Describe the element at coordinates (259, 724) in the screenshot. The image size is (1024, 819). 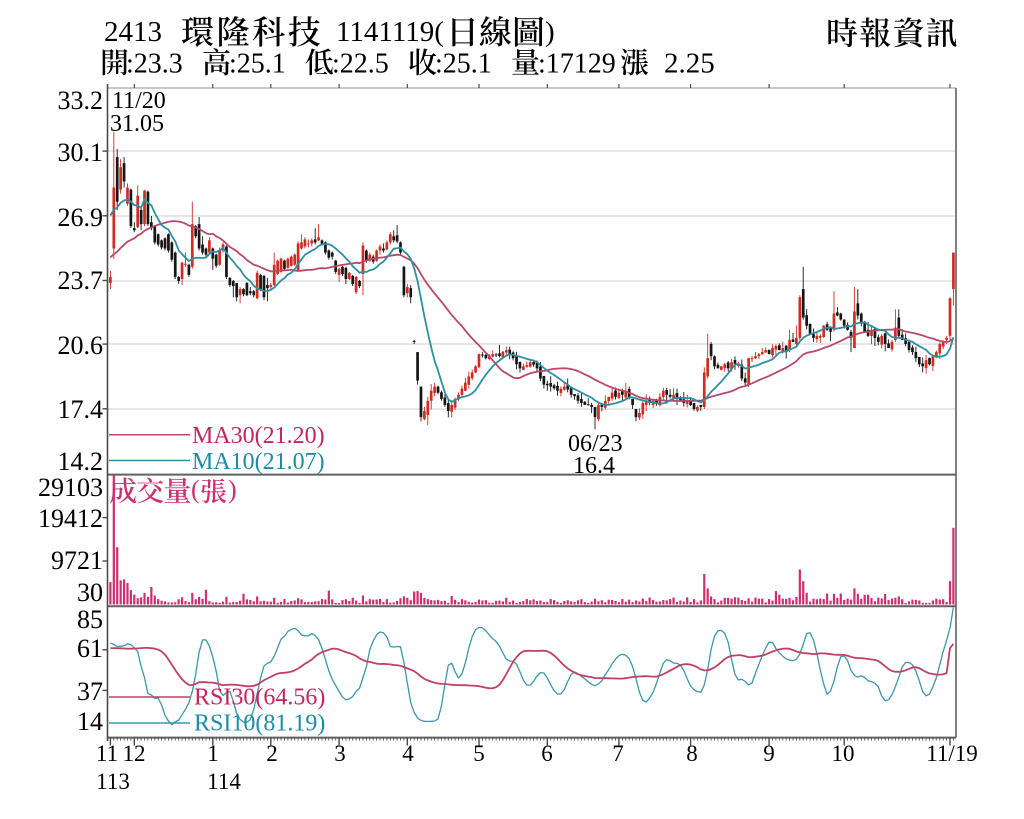
I see `svg-text: RSI10(81.19)` at that location.